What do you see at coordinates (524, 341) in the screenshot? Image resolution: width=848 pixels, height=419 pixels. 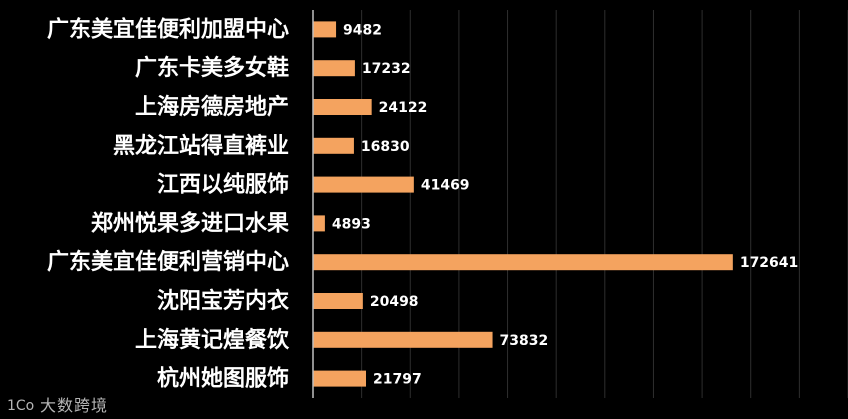 I see `value-label: 73832` at bounding box center [524, 341].